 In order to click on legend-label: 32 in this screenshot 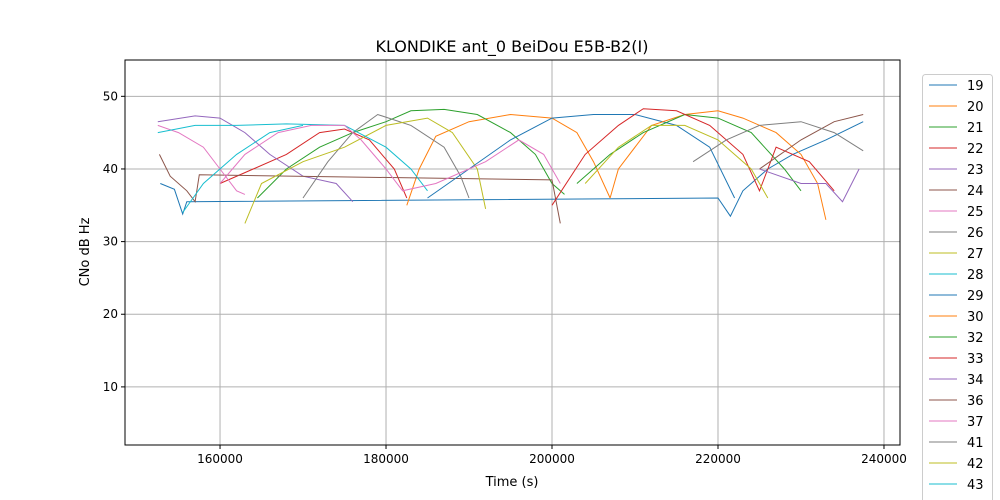, I will do `click(975, 338)`.